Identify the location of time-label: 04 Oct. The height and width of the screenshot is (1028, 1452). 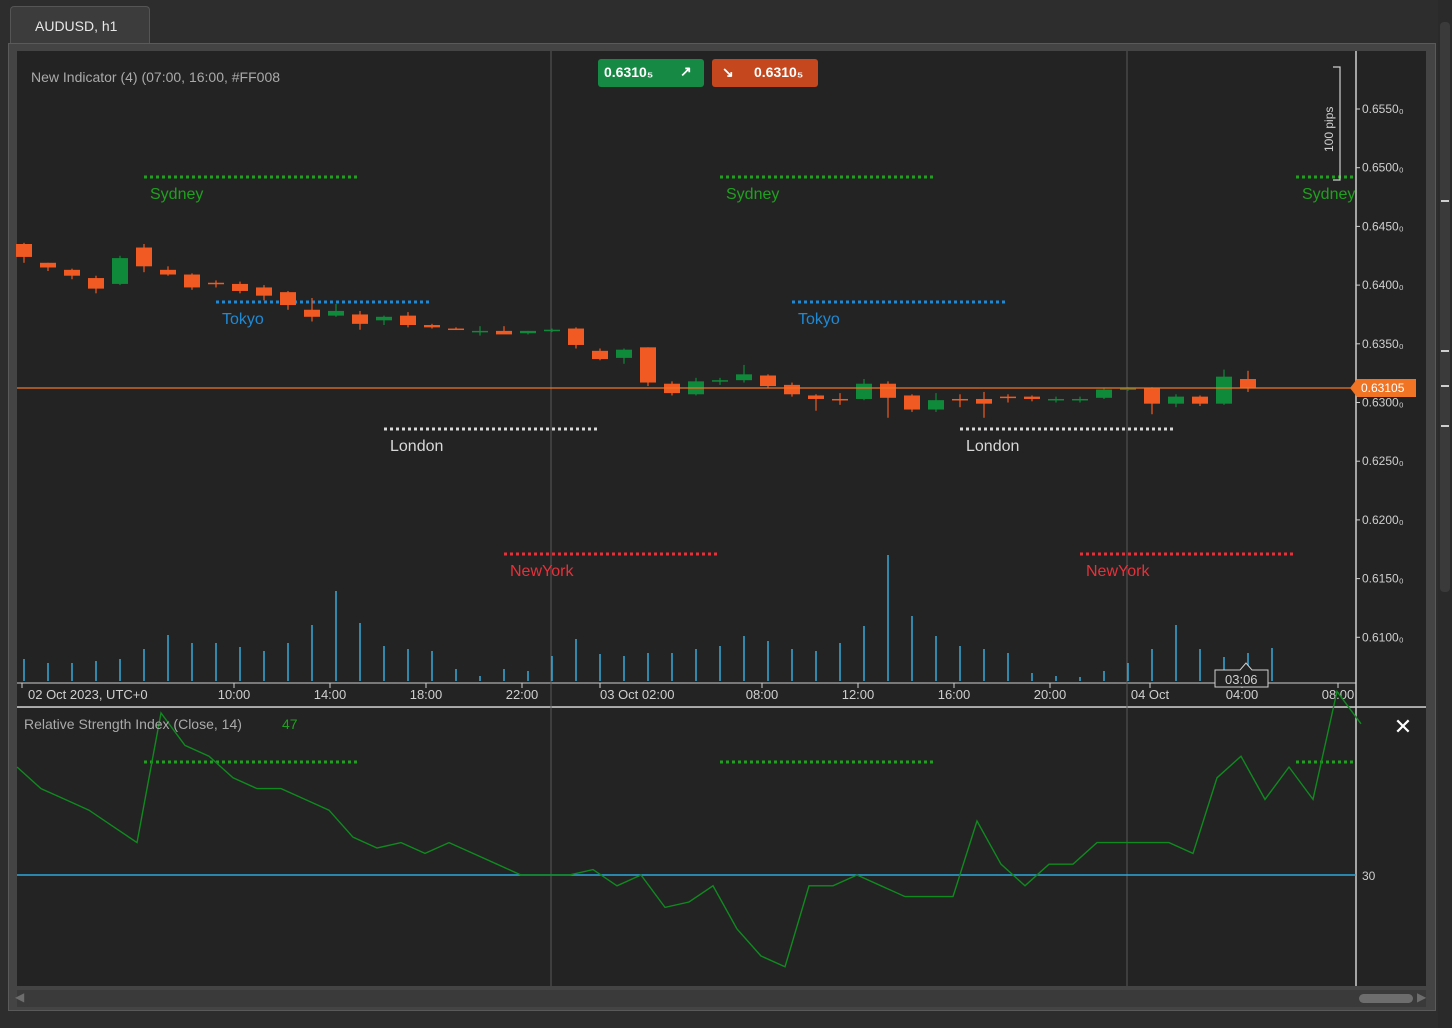
(1150, 694).